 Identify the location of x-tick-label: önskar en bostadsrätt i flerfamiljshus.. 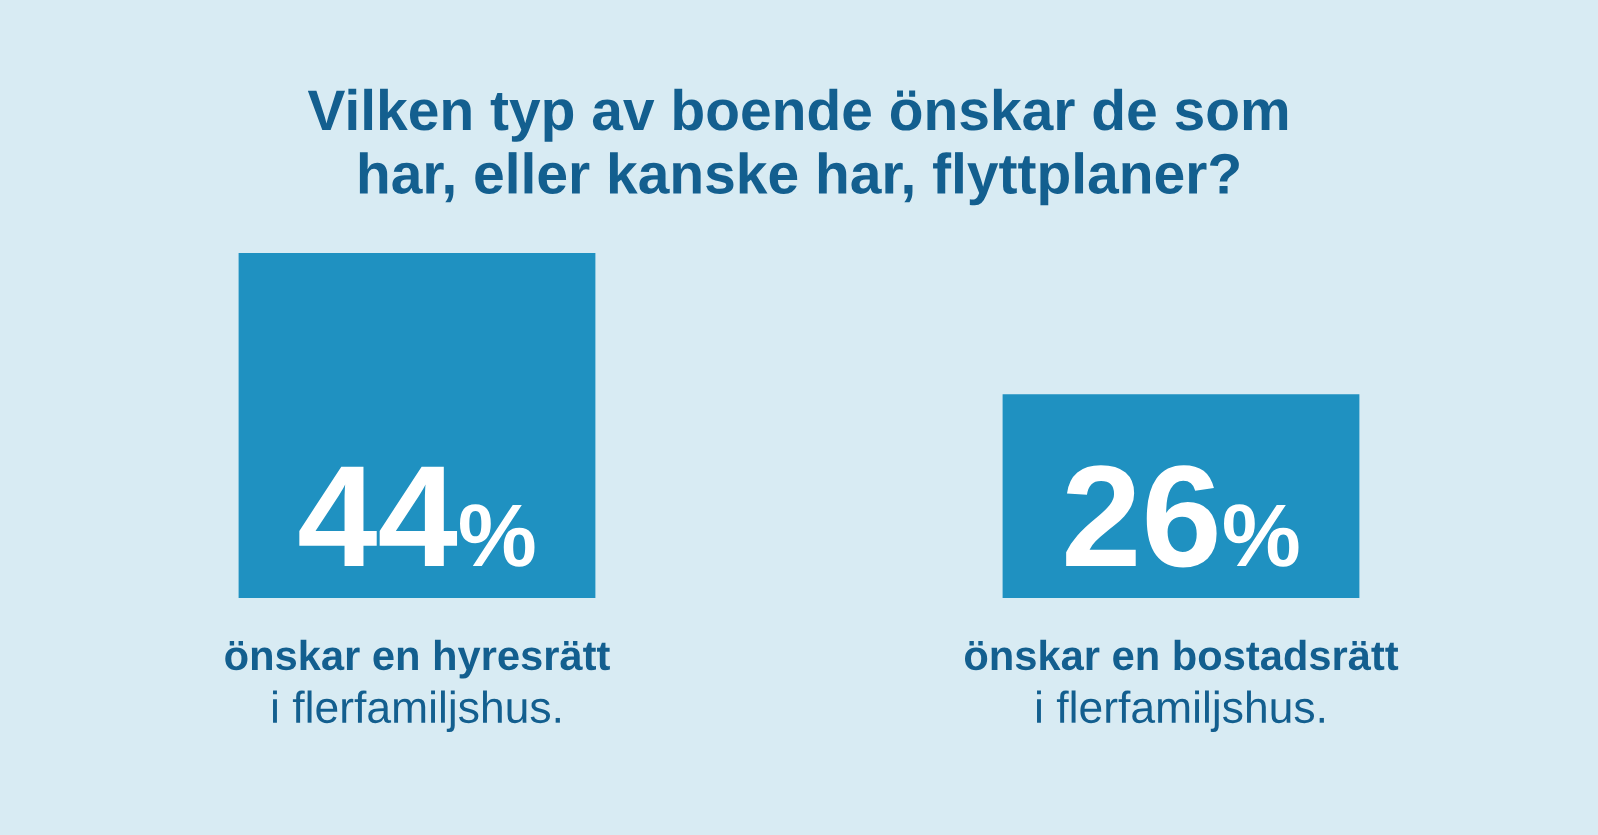
(1181, 685).